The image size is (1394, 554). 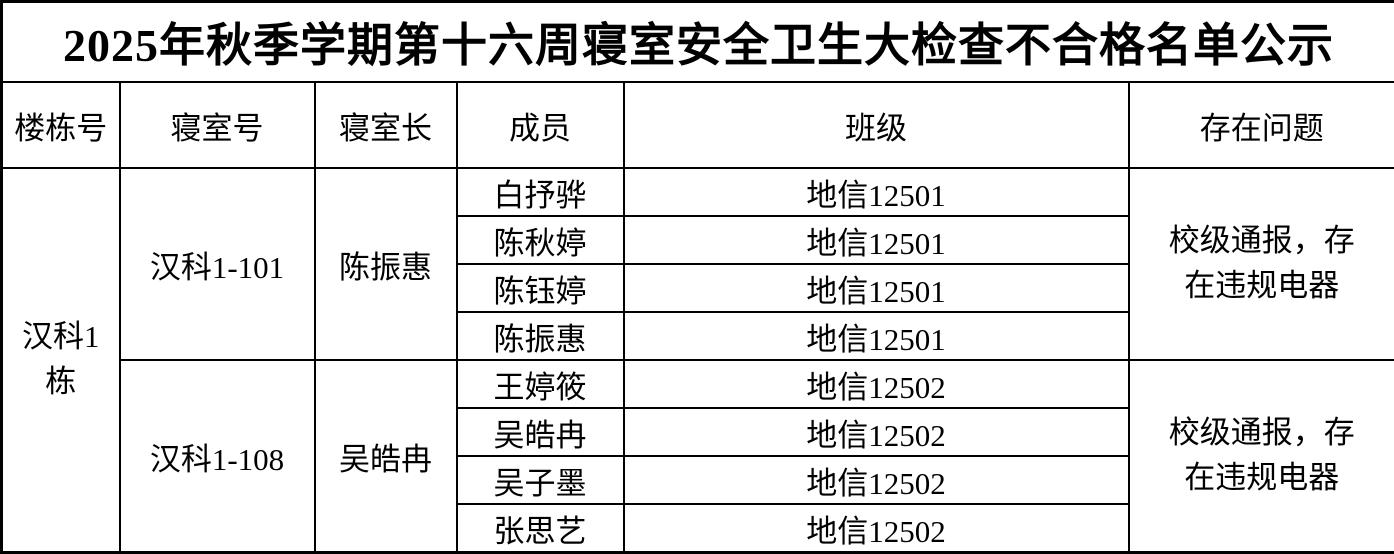 I want to click on building-label: 汉科1栋, so click(x=61, y=360).